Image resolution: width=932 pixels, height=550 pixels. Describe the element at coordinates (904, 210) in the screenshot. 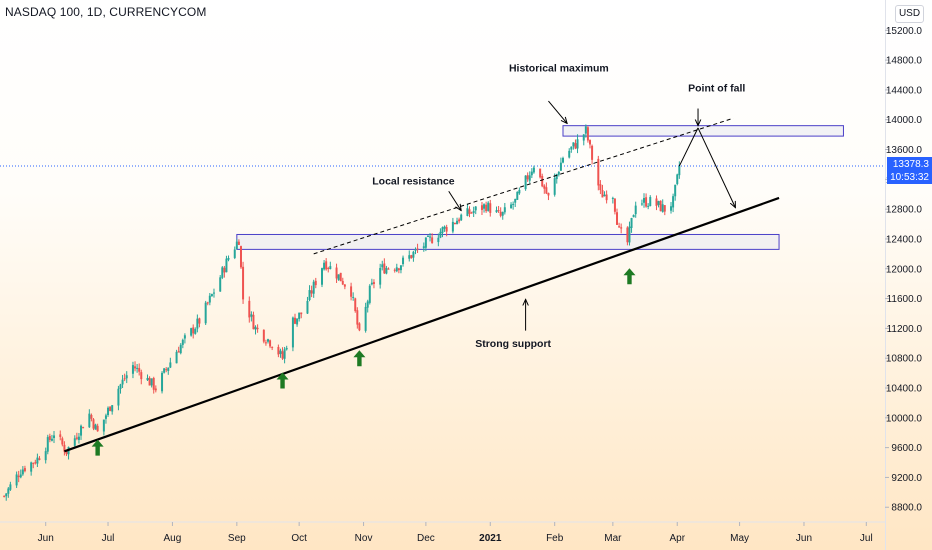

I see `price-tick-label: 12800.0` at that location.